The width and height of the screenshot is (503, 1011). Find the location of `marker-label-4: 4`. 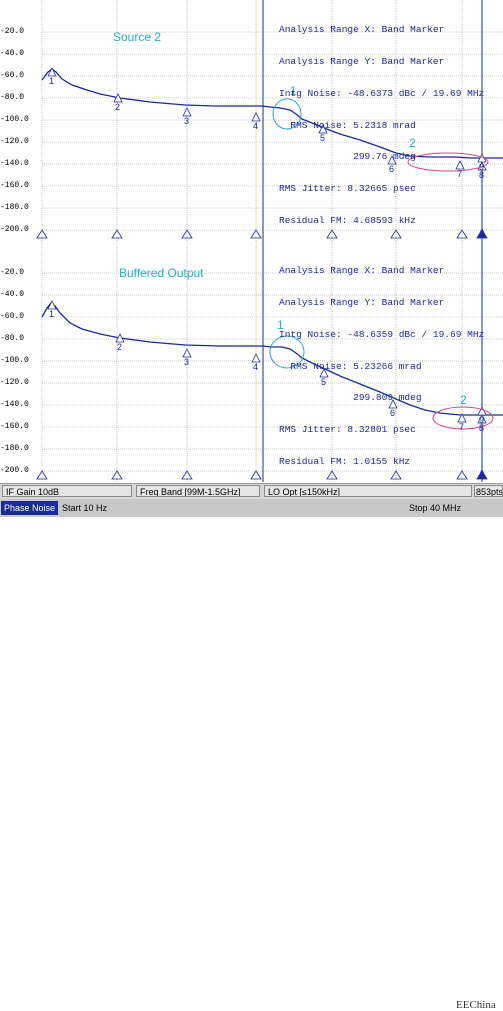

marker-label-4: 4 is located at coordinates (256, 367).